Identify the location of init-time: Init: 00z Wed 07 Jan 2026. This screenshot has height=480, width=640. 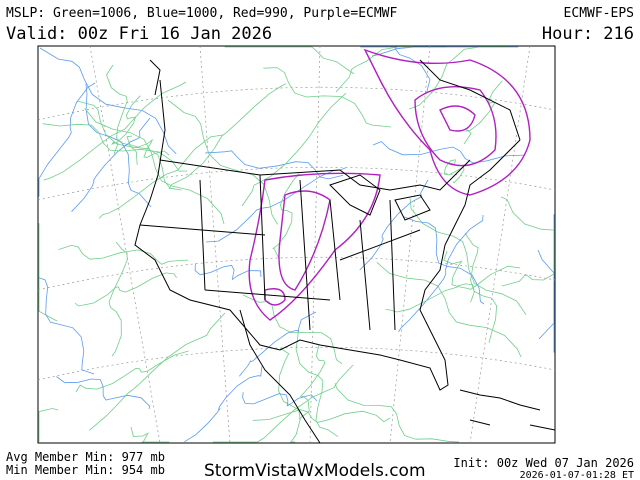
(543, 463).